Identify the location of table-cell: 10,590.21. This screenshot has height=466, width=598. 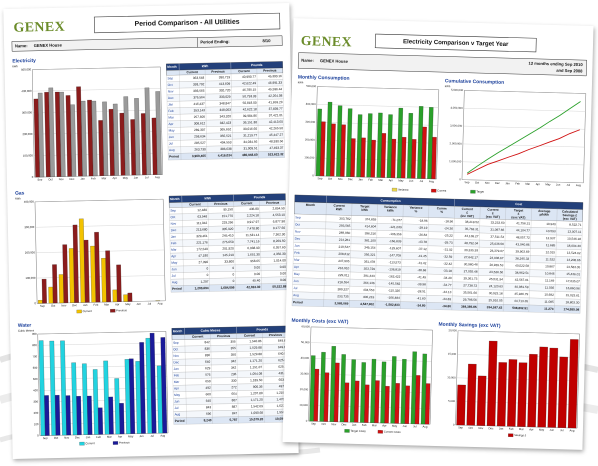
(282, 419).